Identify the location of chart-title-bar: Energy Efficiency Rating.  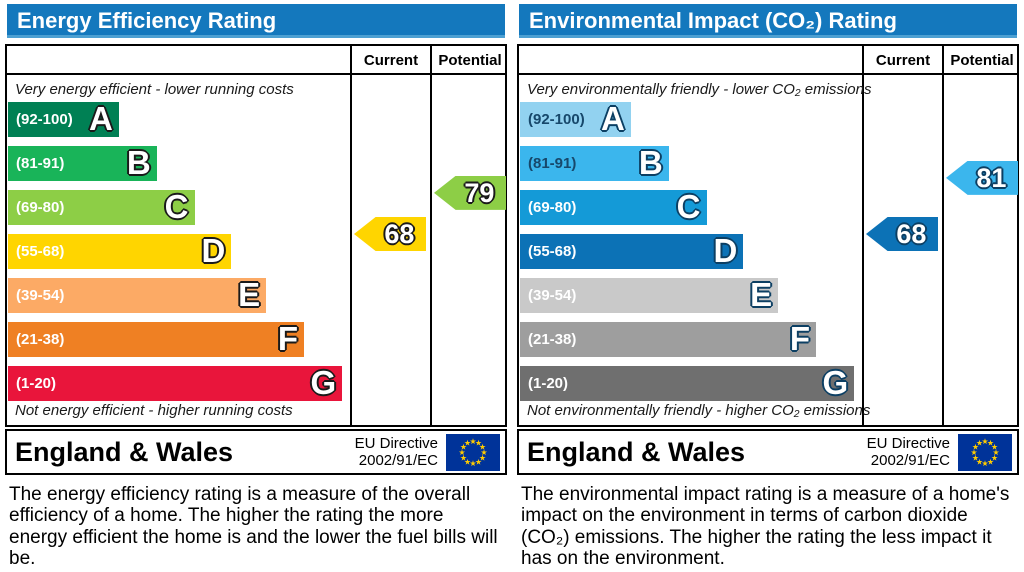
(256, 21).